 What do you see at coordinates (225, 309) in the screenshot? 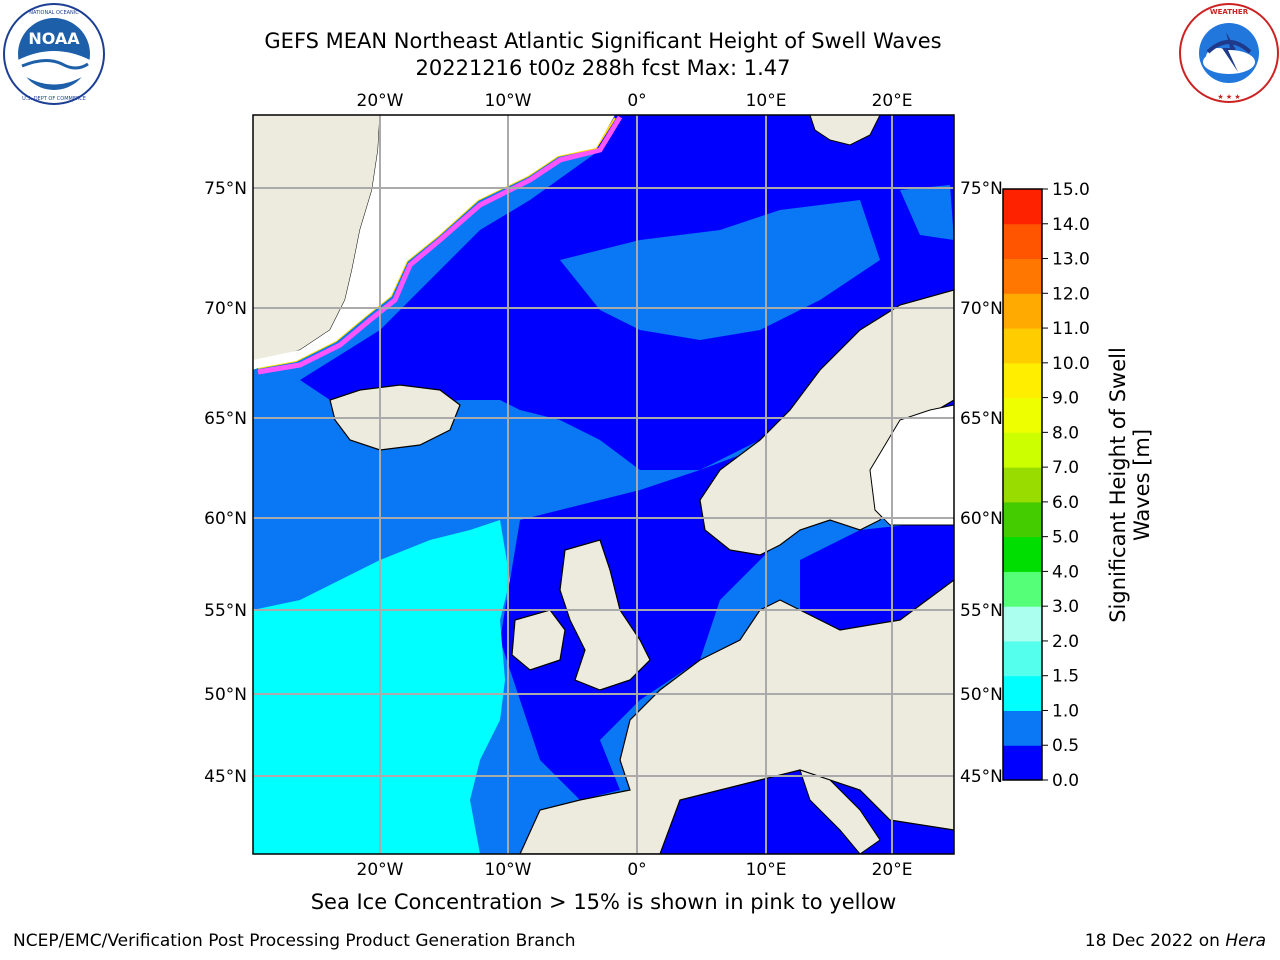
I see `lat-tick-left: 70°N` at bounding box center [225, 309].